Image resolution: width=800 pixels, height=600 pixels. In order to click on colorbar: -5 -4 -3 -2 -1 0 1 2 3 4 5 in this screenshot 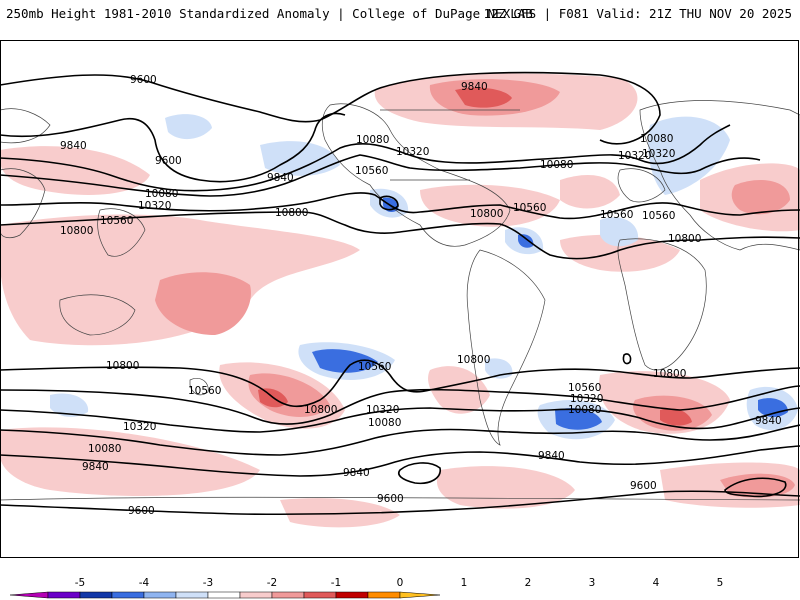, I will do `click(366, 588)`.